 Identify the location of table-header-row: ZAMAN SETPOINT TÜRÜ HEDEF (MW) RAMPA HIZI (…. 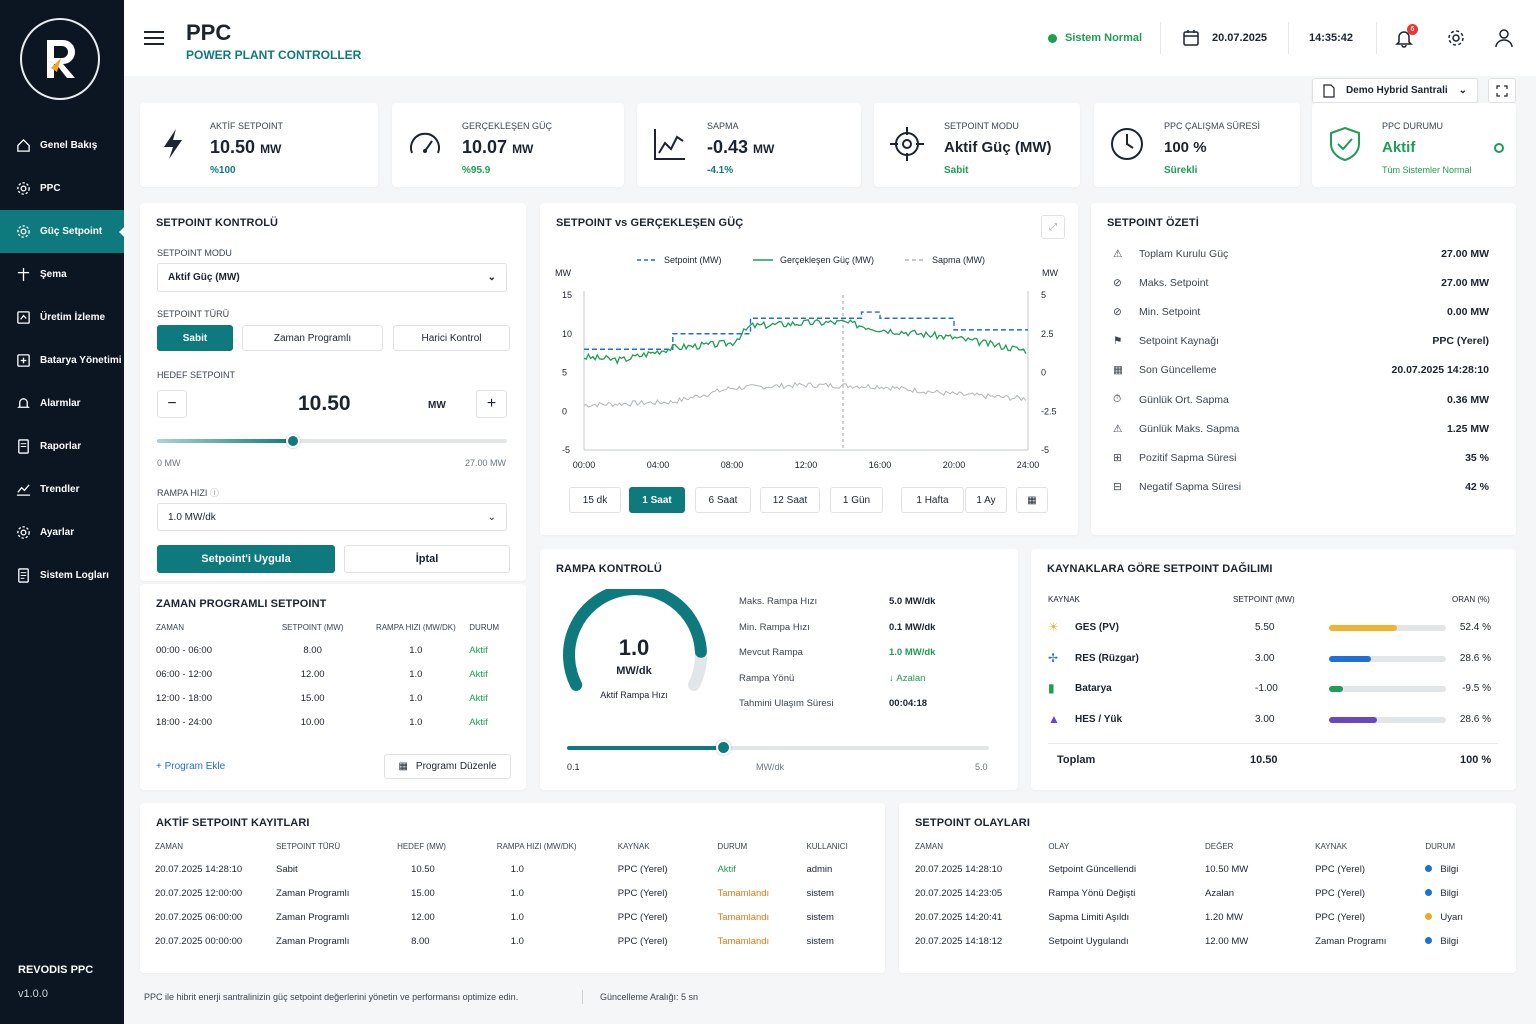
(511, 846).